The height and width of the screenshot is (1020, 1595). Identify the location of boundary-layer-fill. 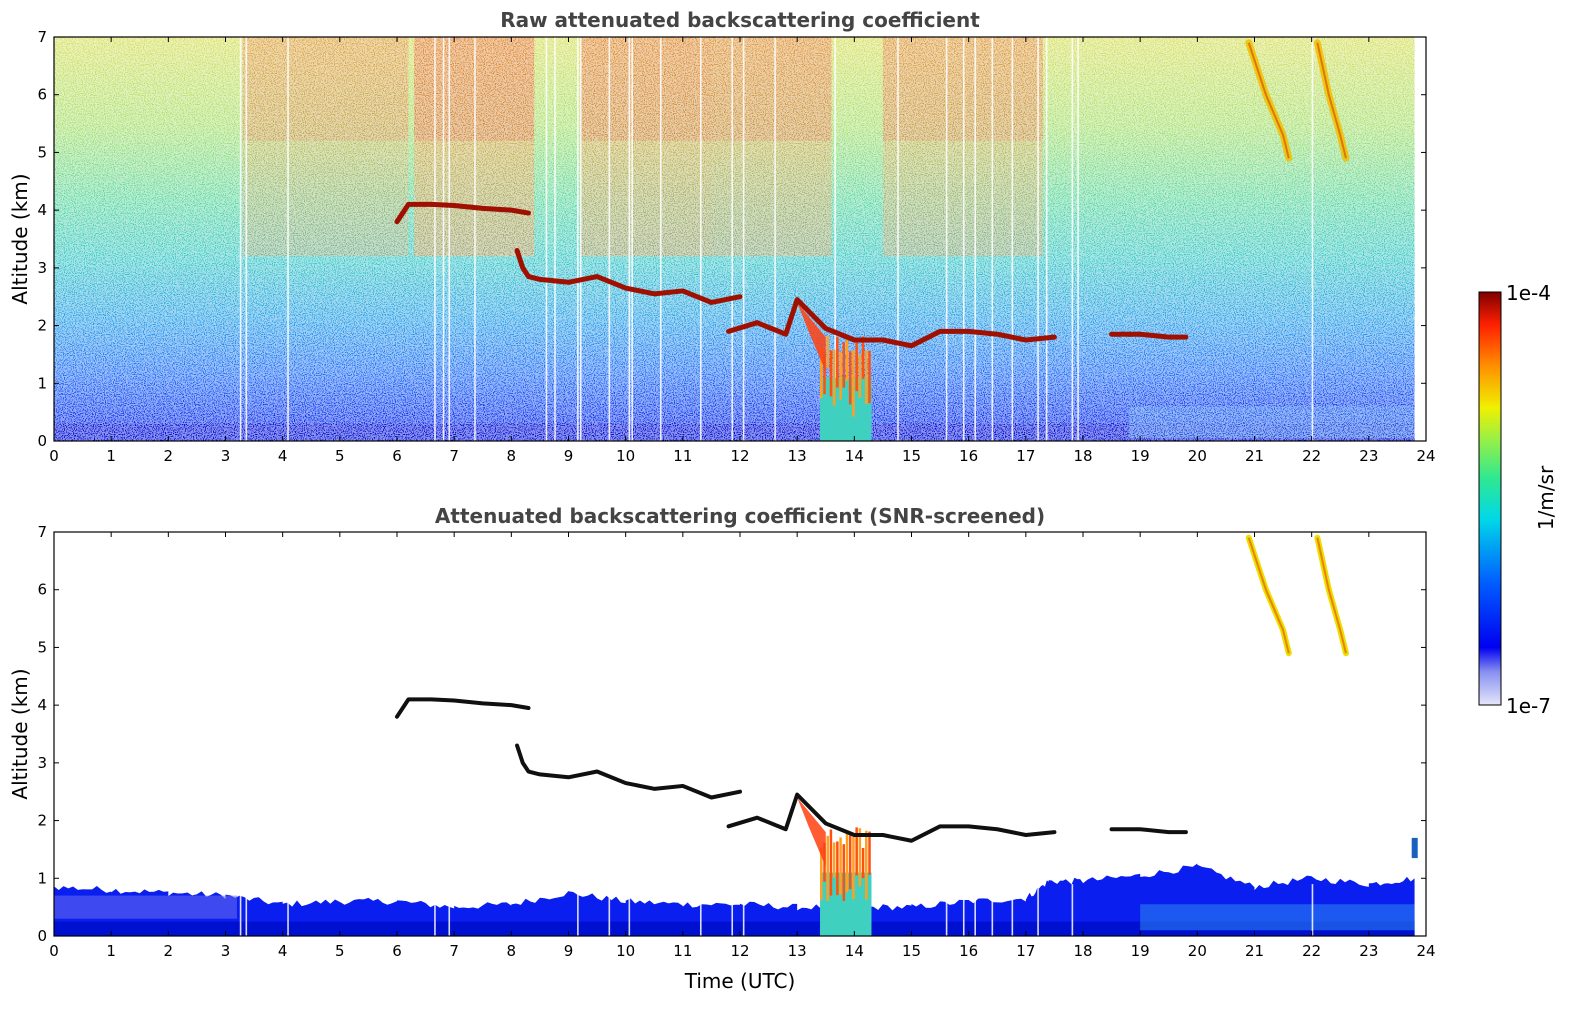
(734, 899).